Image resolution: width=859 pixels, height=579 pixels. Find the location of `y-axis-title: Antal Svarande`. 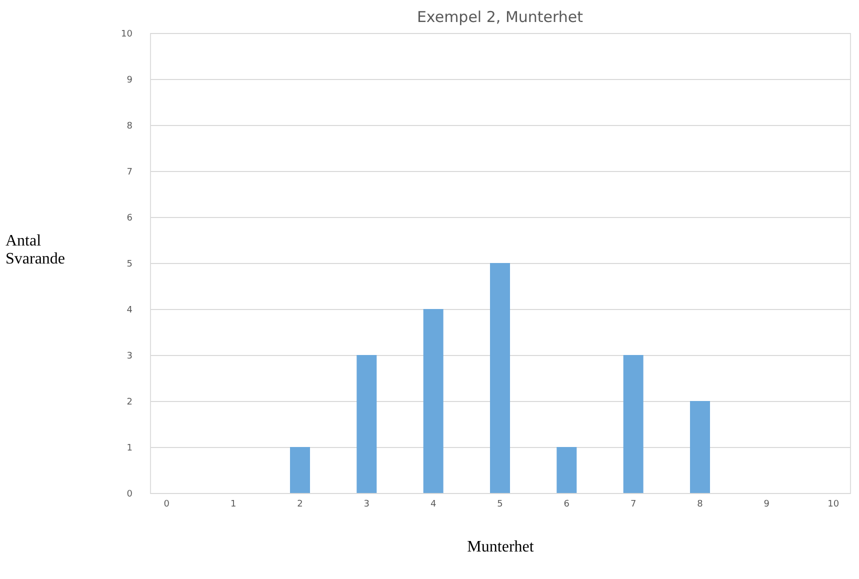

y-axis-title: Antal Svarande is located at coordinates (36, 250).